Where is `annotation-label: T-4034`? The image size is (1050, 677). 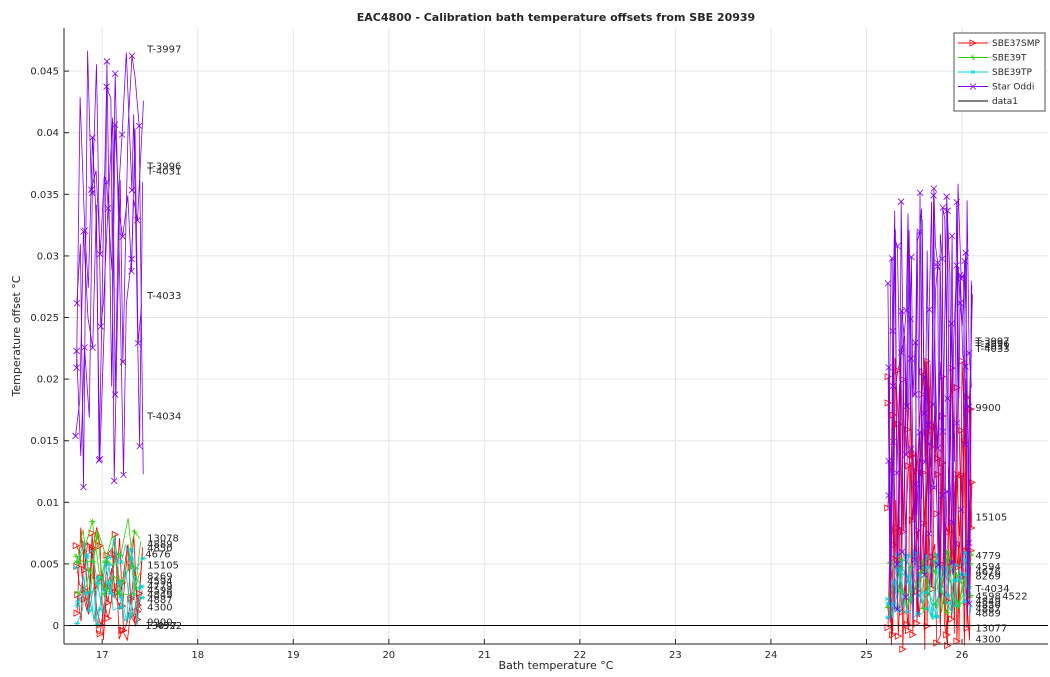
annotation-label: T-4034 is located at coordinates (163, 417).